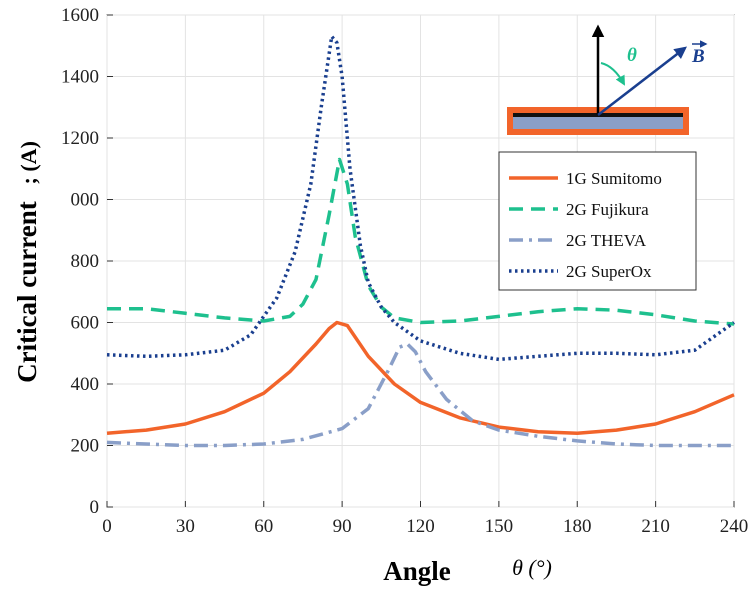 Image resolution: width=754 pixels, height=589 pixels. Describe the element at coordinates (80, 138) in the screenshot. I see `y-tick-label: 1200` at that location.